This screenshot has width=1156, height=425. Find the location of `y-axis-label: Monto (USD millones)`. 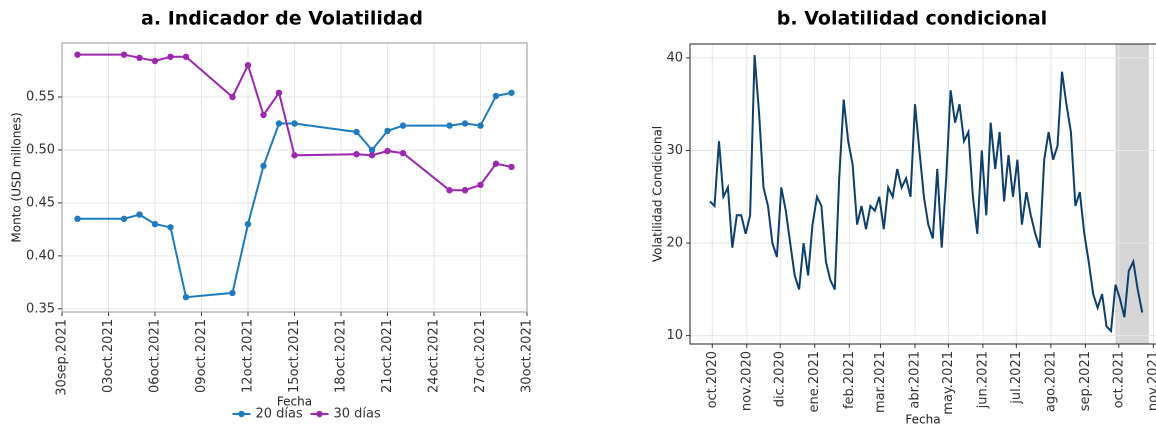

y-axis-label: Monto (USD millones) is located at coordinates (17, 177).